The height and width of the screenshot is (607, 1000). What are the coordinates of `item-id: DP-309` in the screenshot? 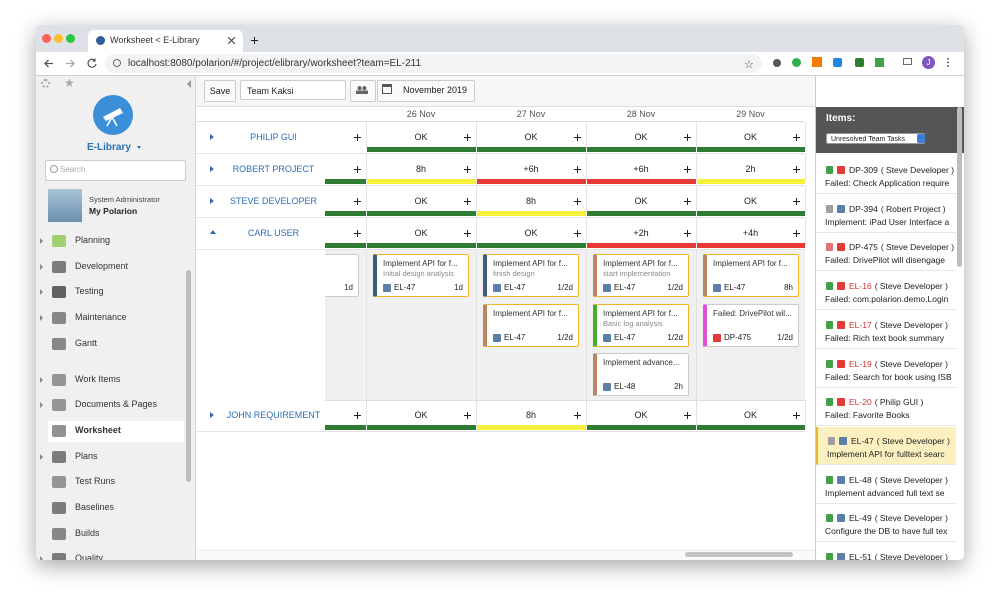 It's located at (863, 170).